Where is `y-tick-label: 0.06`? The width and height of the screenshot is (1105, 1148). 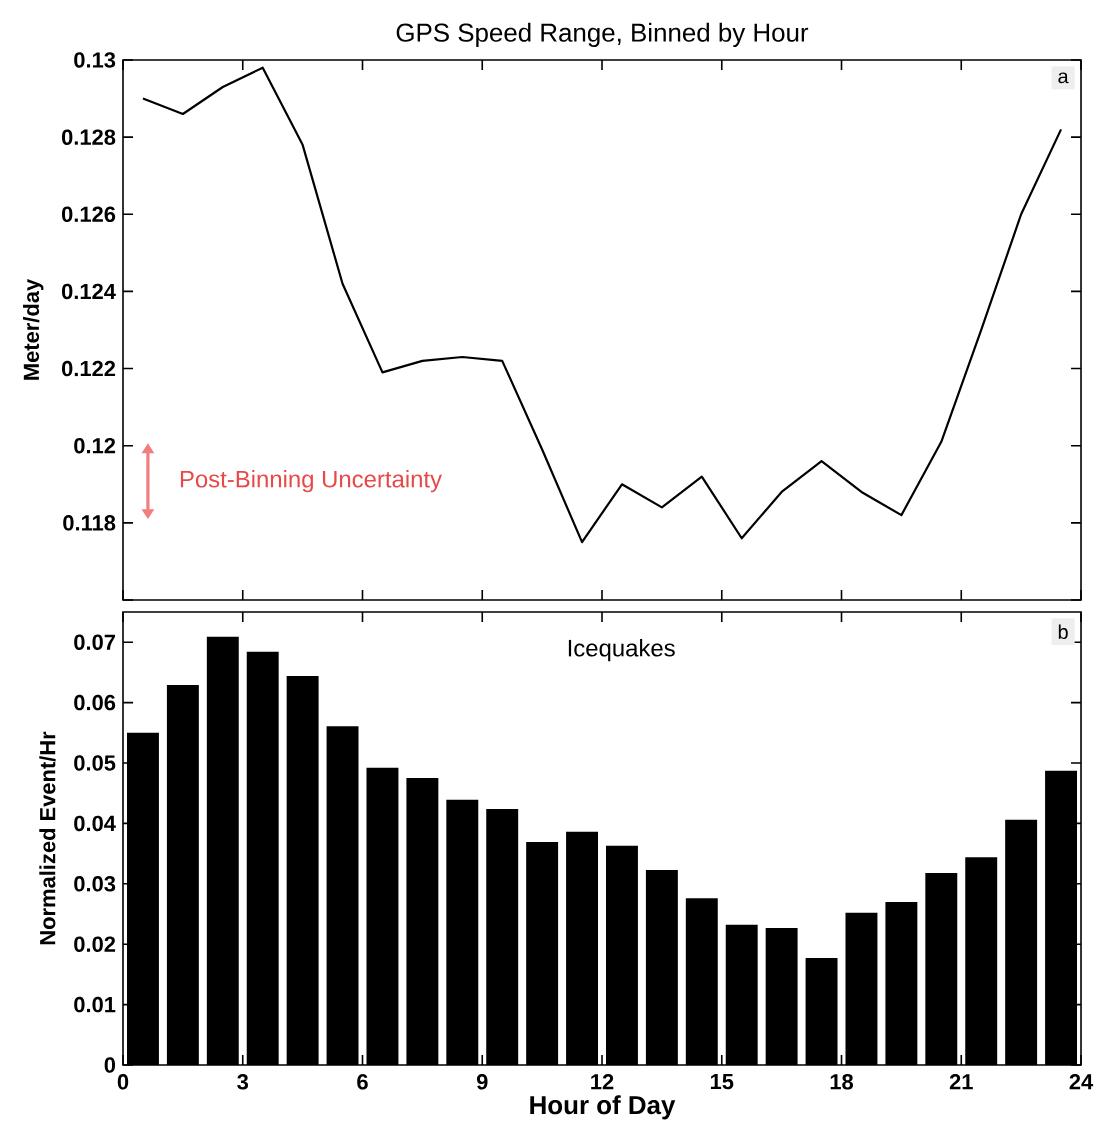
y-tick-label: 0.06 is located at coordinates (95, 702).